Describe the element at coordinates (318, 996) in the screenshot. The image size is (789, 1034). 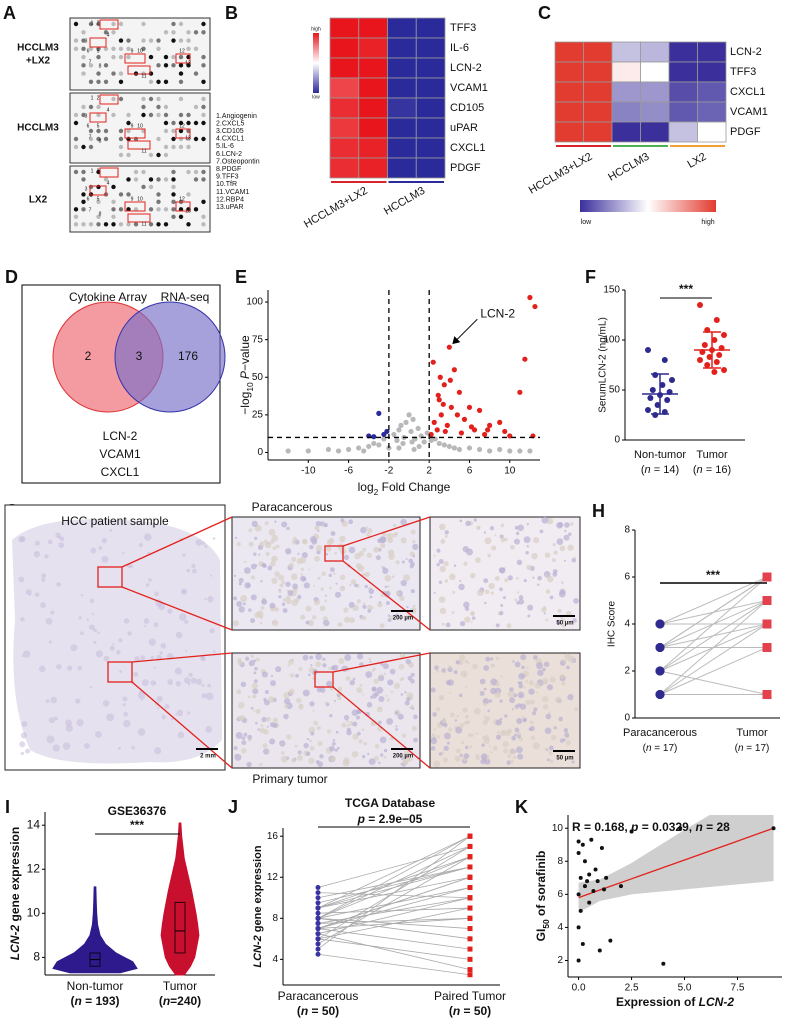
I see `x-tick-label: Paracancerous` at that location.